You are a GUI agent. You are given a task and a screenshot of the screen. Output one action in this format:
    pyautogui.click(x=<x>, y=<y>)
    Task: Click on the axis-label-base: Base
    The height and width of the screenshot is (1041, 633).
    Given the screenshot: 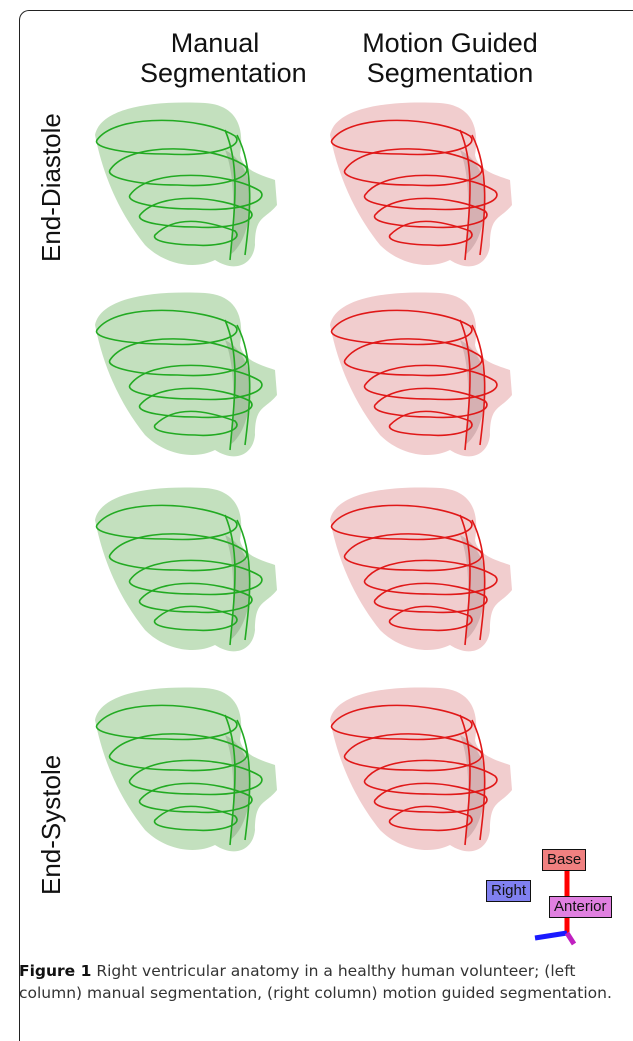 What is the action you would take?
    pyautogui.click(x=564, y=860)
    